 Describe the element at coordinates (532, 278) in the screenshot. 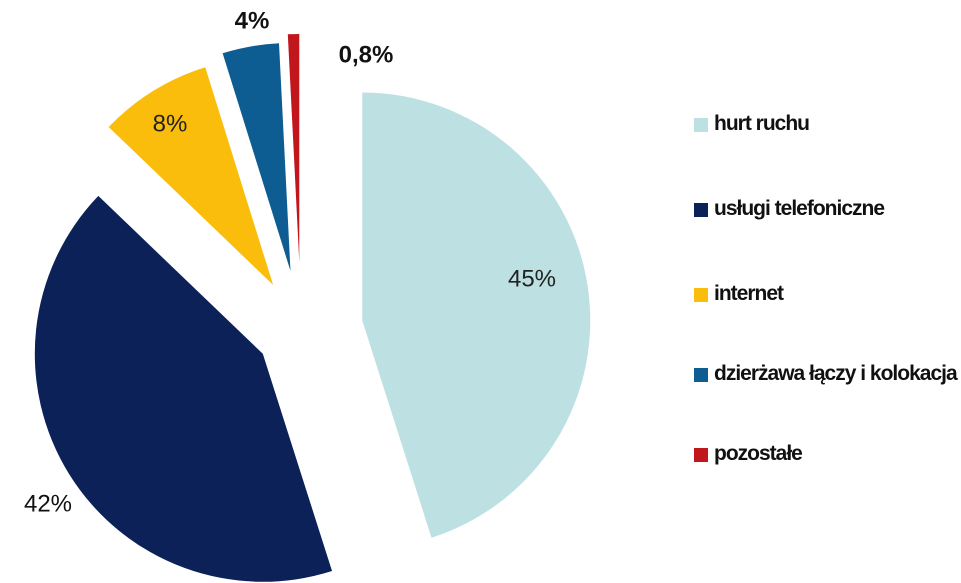

I see `data-label: 45%` at that location.